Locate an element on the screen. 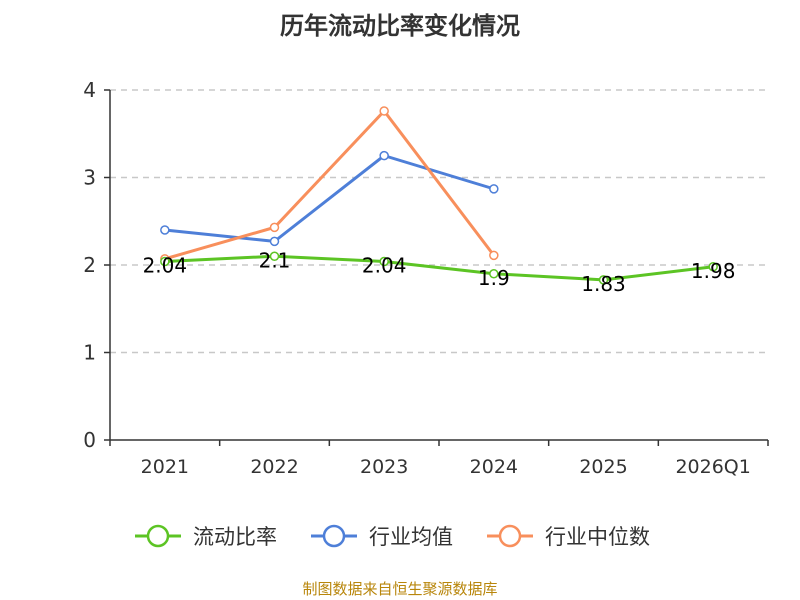 This screenshot has height=600, width=800. x-tick-label: 2026Q1 is located at coordinates (712, 467).